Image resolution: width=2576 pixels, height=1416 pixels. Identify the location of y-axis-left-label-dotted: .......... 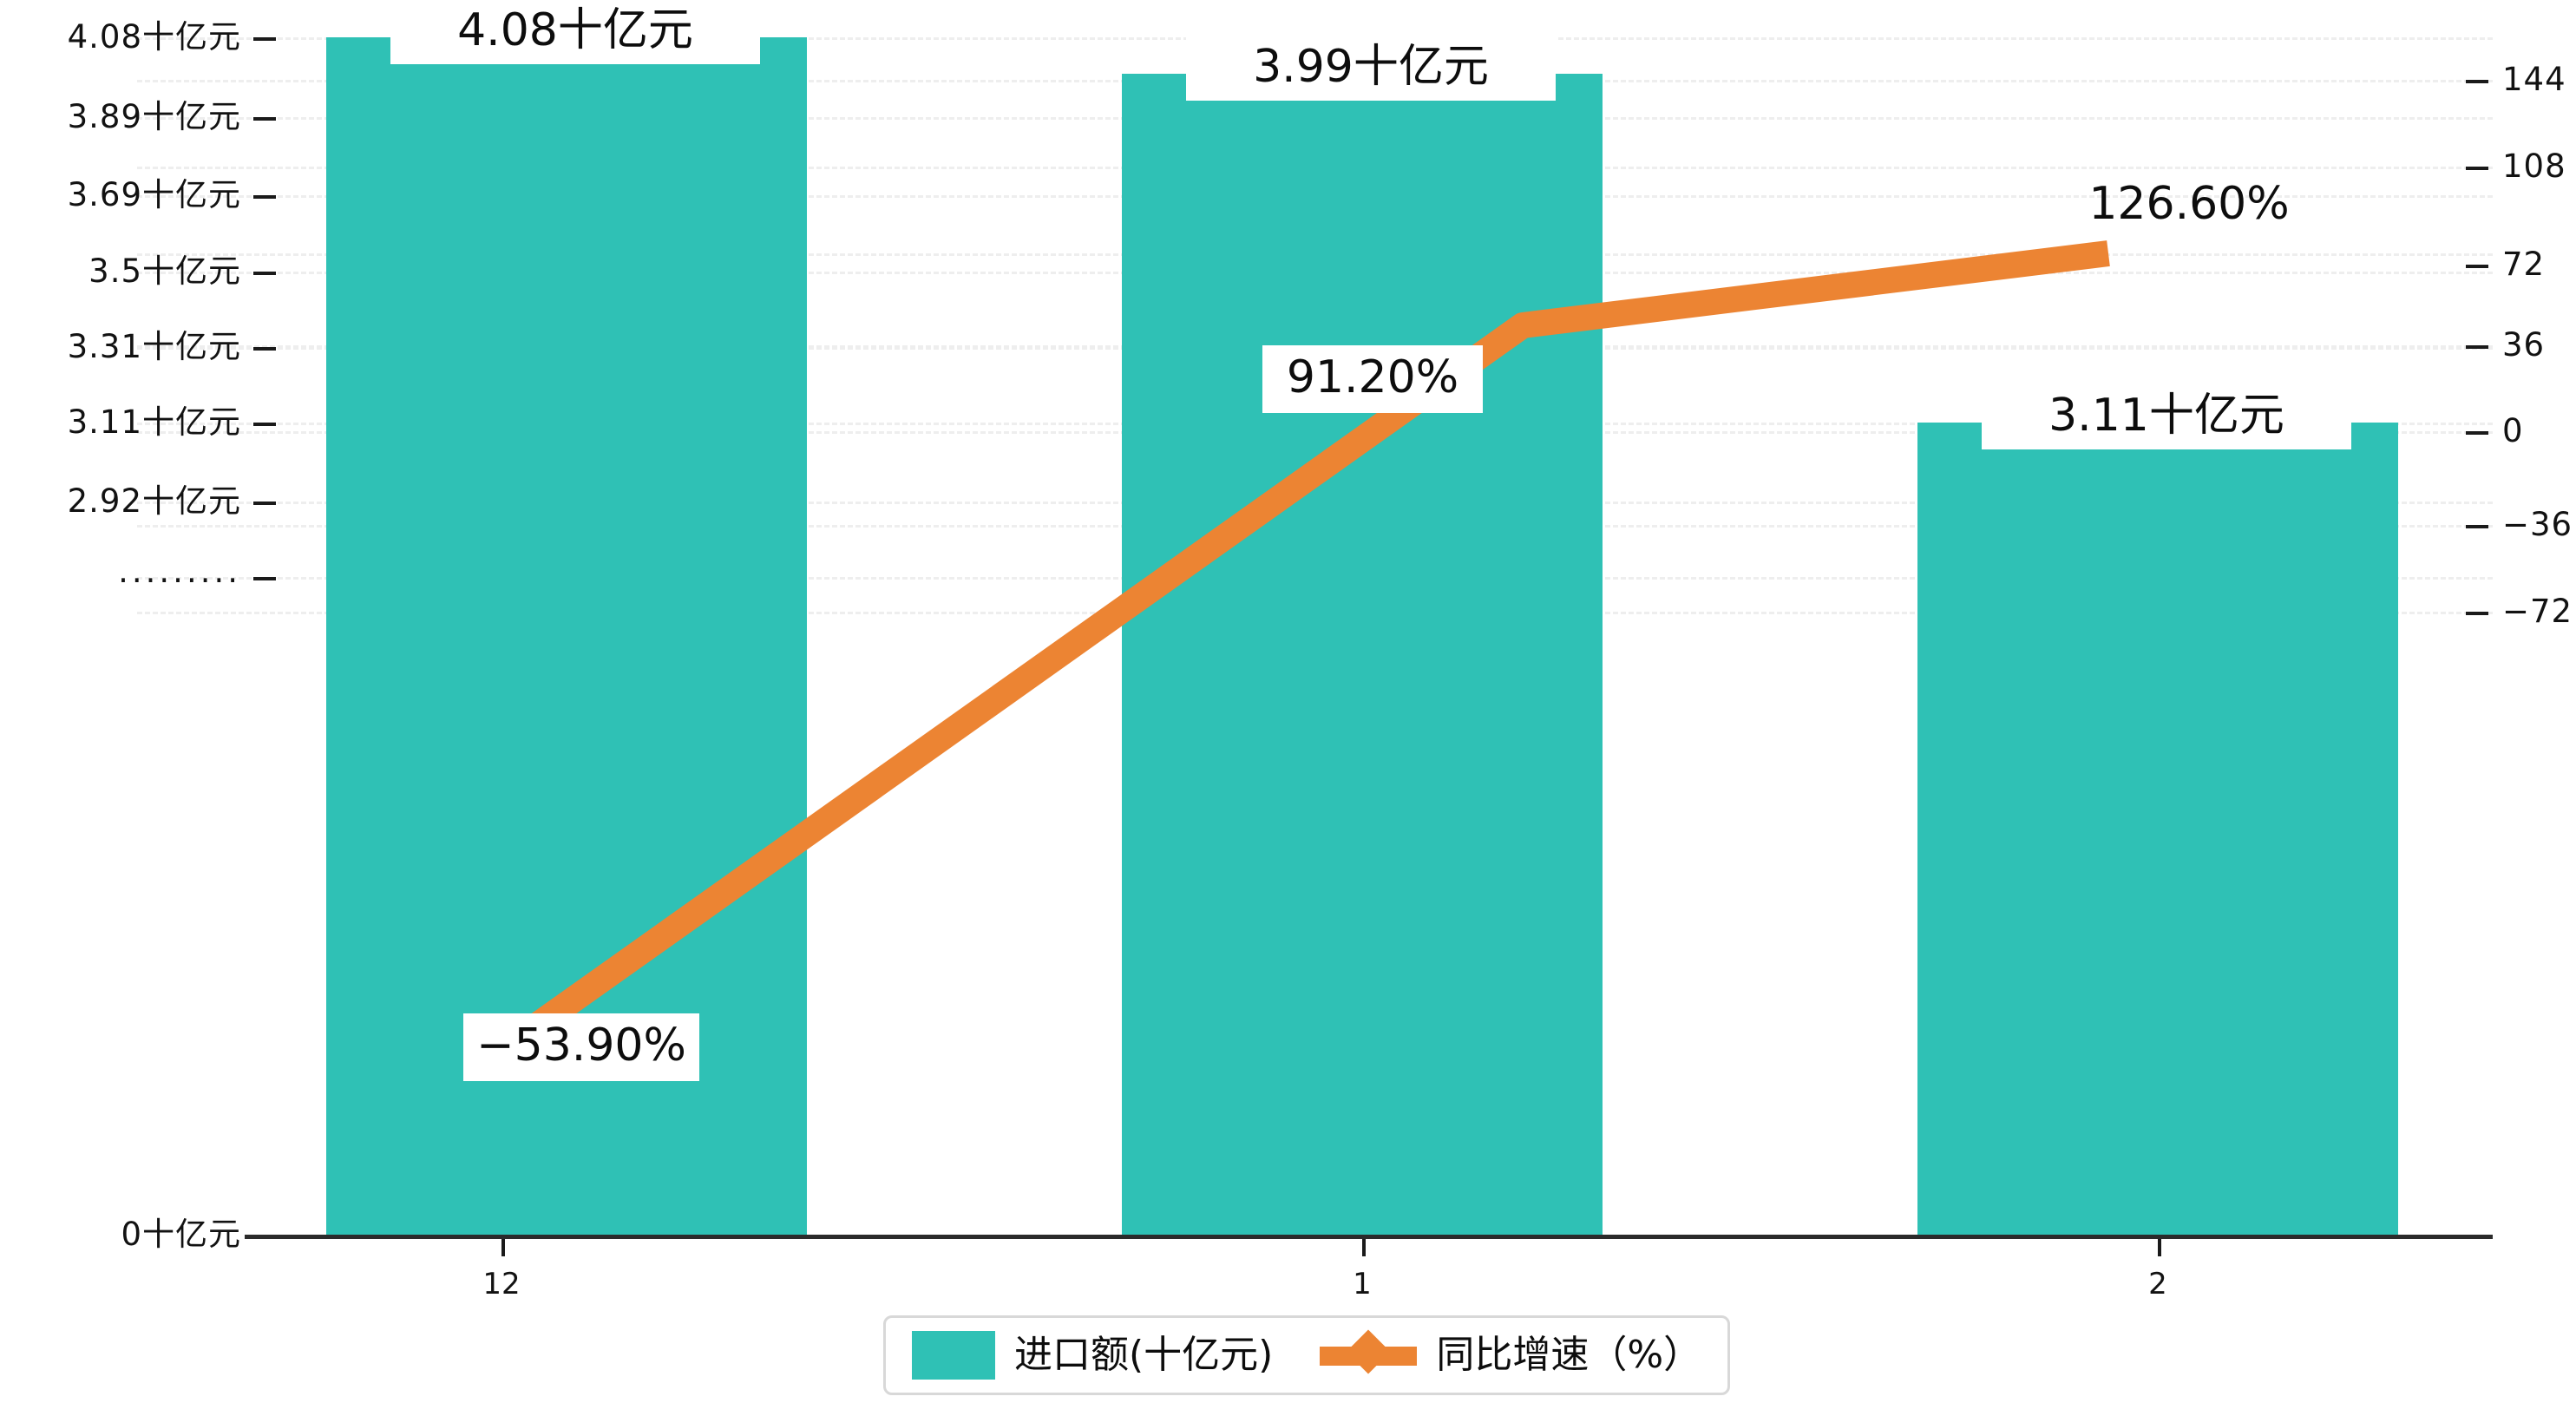
(179, 571).